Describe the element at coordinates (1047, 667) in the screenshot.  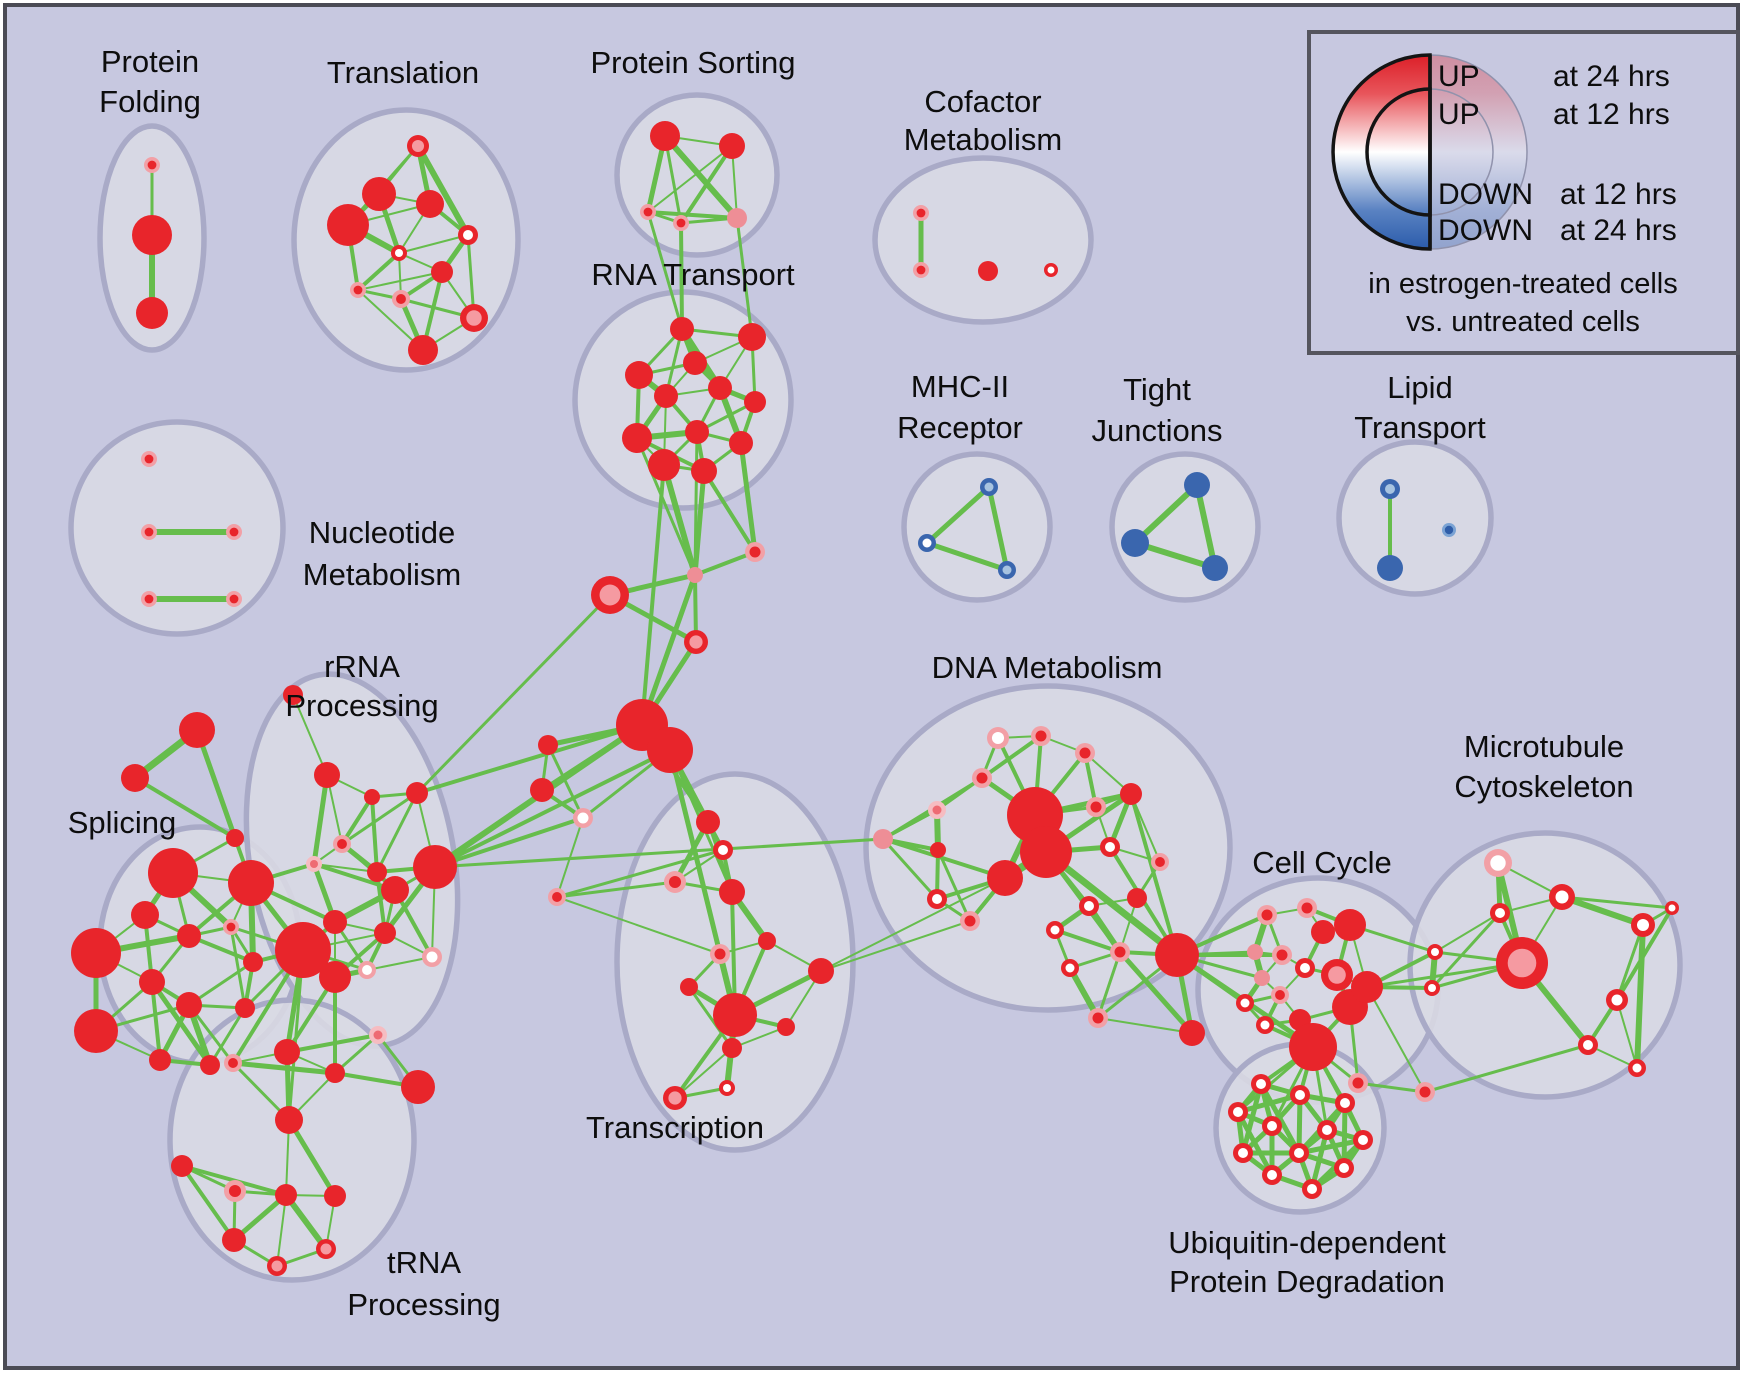
I see `cluster-label-dna-metabolism: DNA Metabolism` at that location.